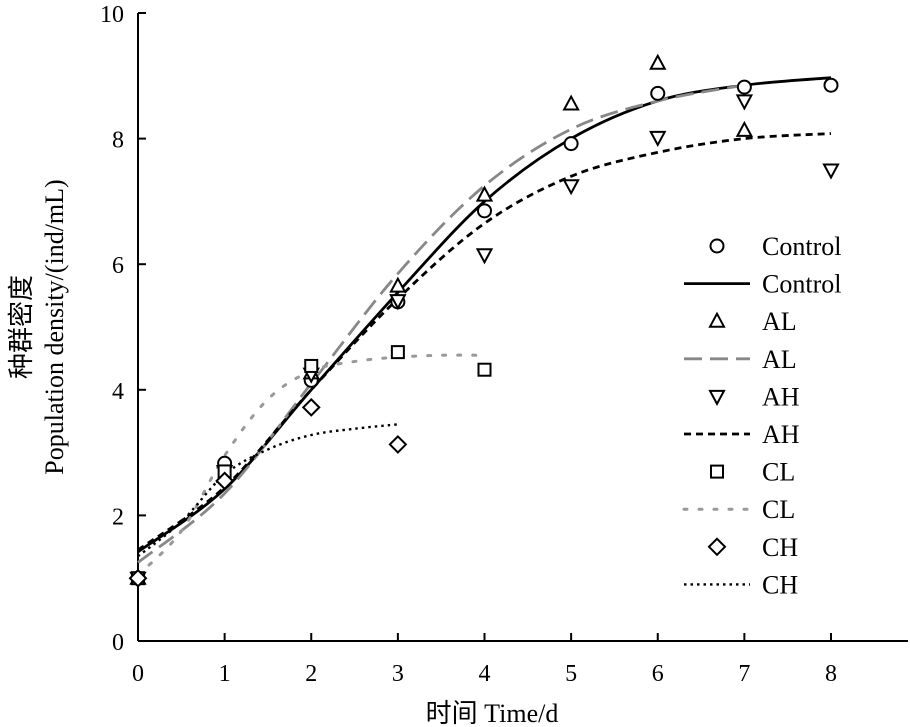  What do you see at coordinates (658, 674) in the screenshot?
I see `x-tick-label: 6` at bounding box center [658, 674].